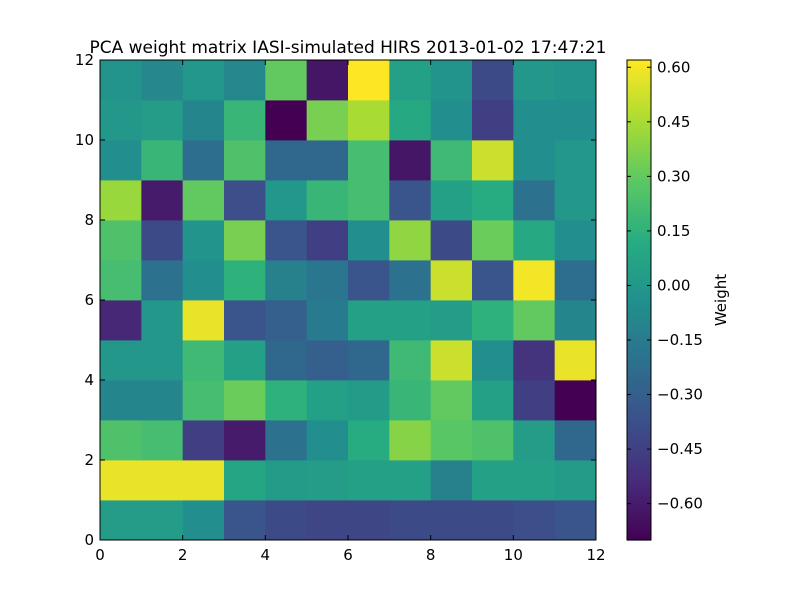 The height and width of the screenshot is (600, 800). I want to click on y-tick-label: 0, so click(89, 540).